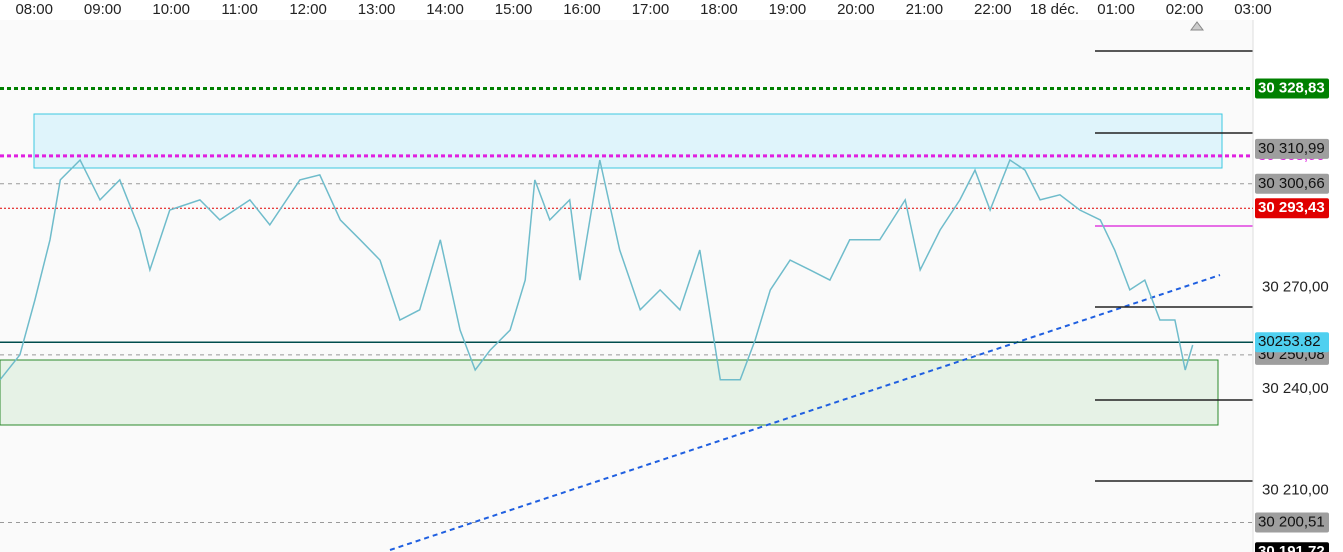 Image resolution: width=1343 pixels, height=552 pixels. I want to click on x-tick-label: 22:00, so click(993, 9).